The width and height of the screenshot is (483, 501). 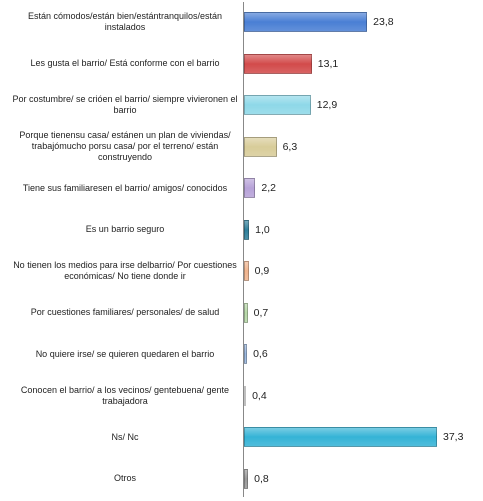 I want to click on value-label: 0,4, so click(x=259, y=395).